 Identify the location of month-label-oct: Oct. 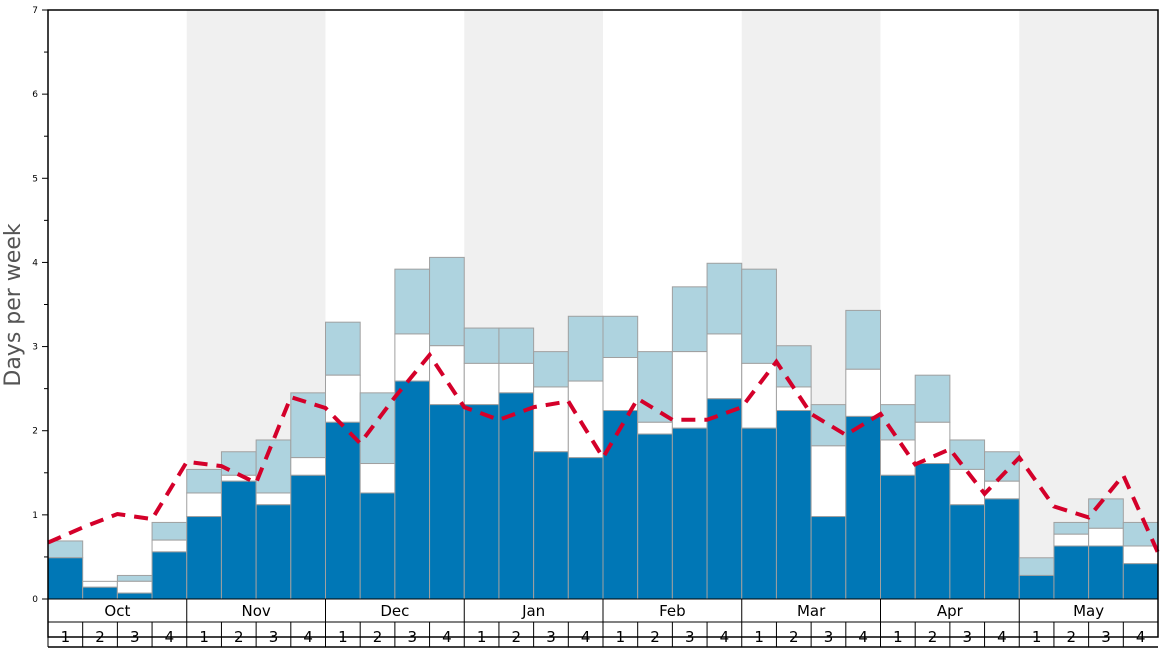
(117, 611).